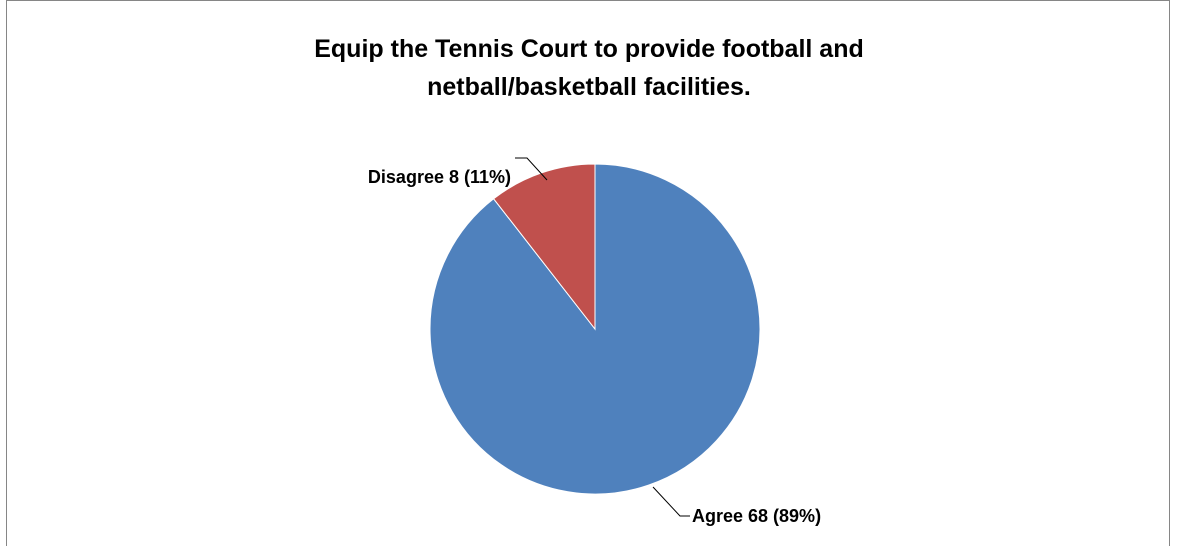 The width and height of the screenshot is (1178, 546). I want to click on pie-slice-disagree, so click(544, 247).